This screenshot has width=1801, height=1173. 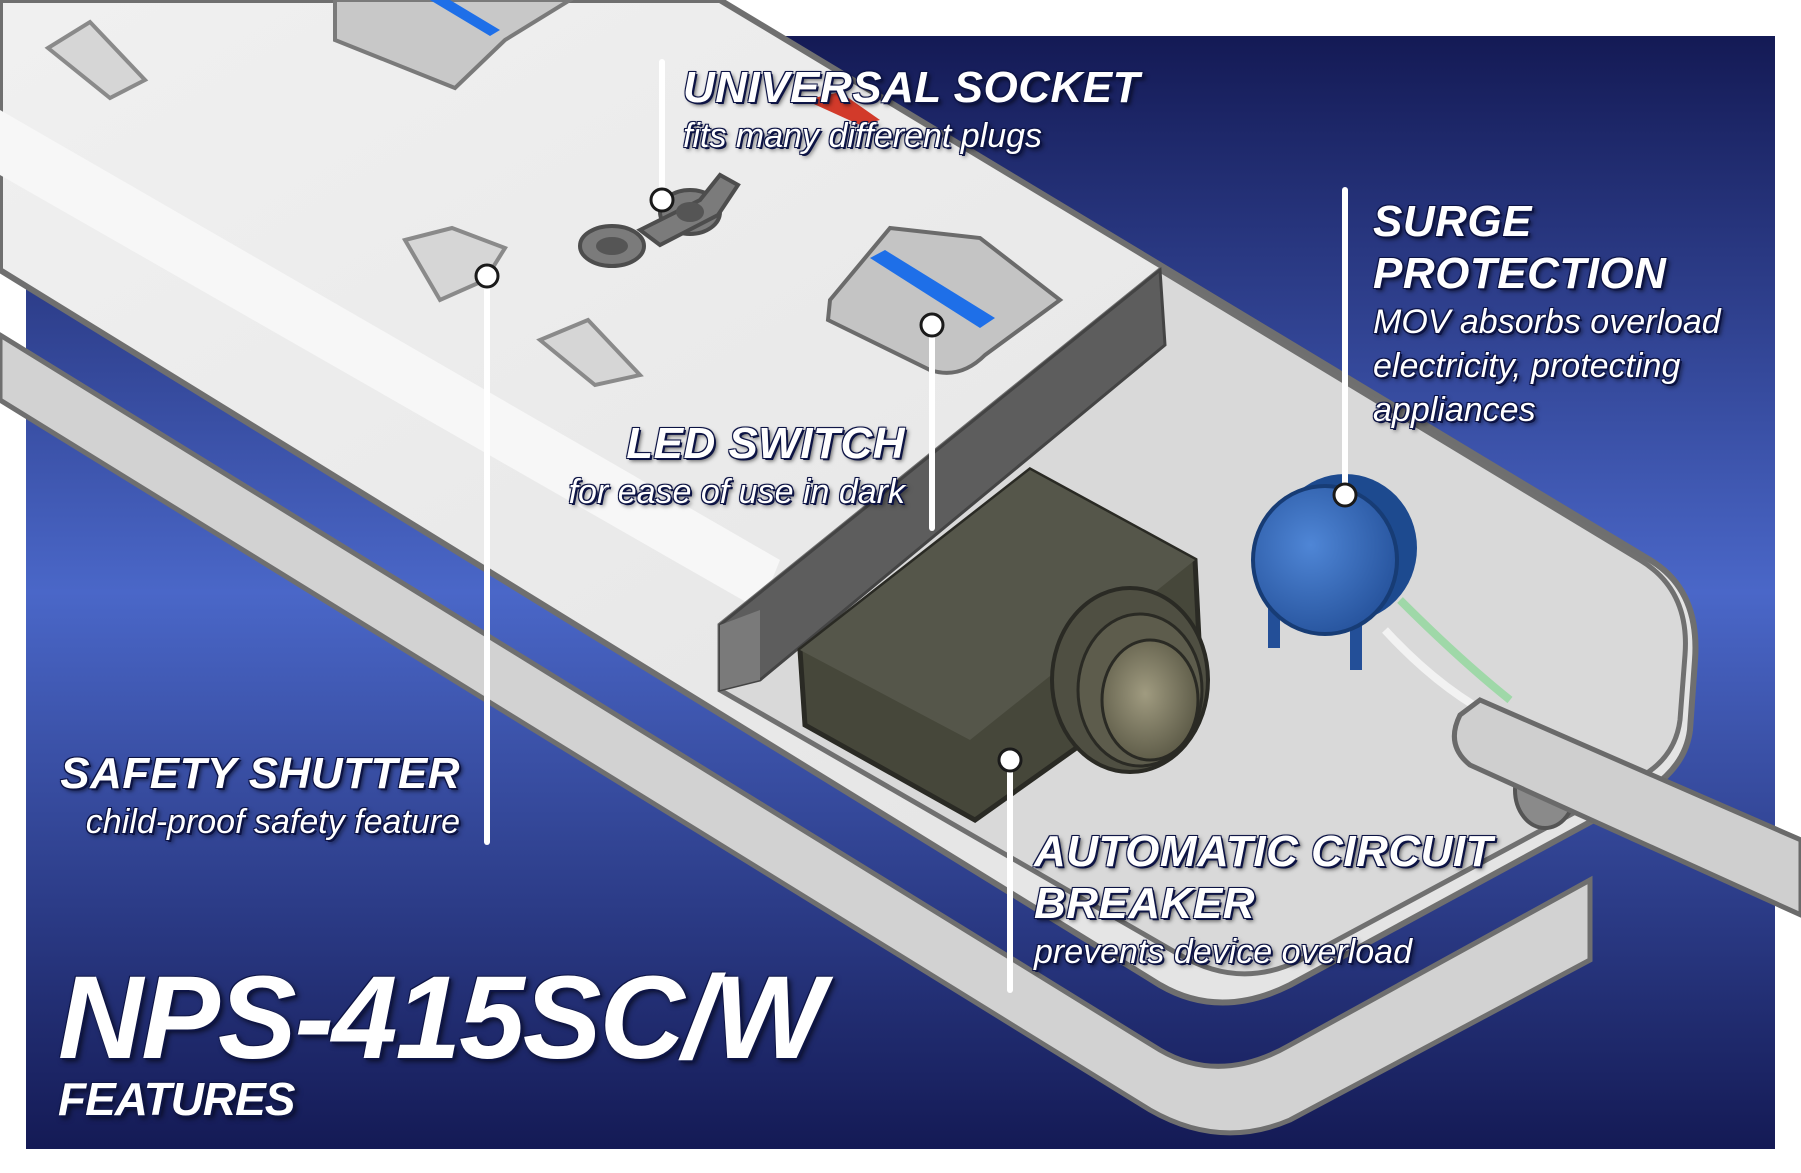 What do you see at coordinates (765, 443) in the screenshot?
I see `callout-title: LED SWITCH` at bounding box center [765, 443].